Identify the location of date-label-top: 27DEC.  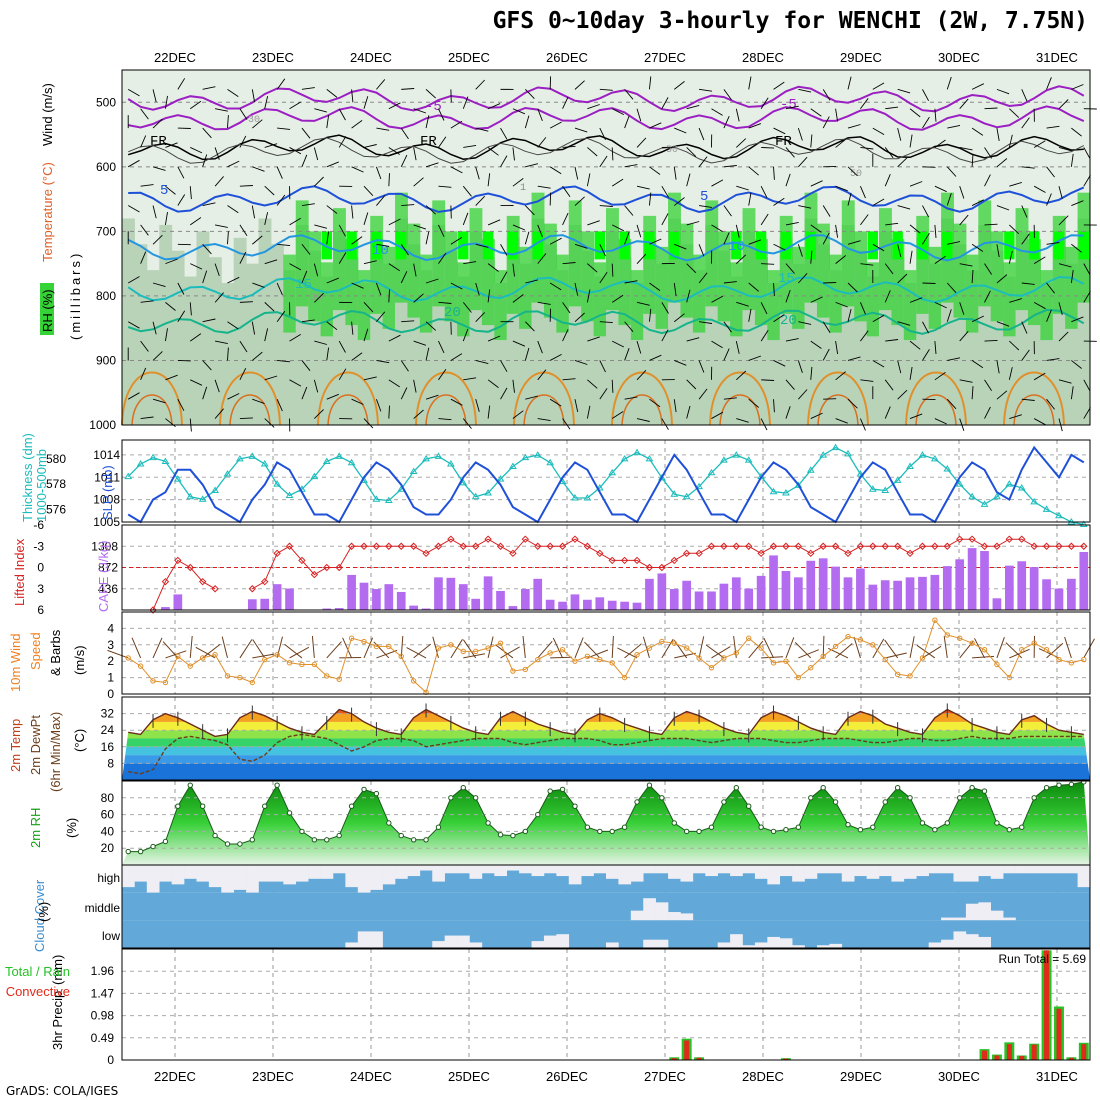
(665, 57).